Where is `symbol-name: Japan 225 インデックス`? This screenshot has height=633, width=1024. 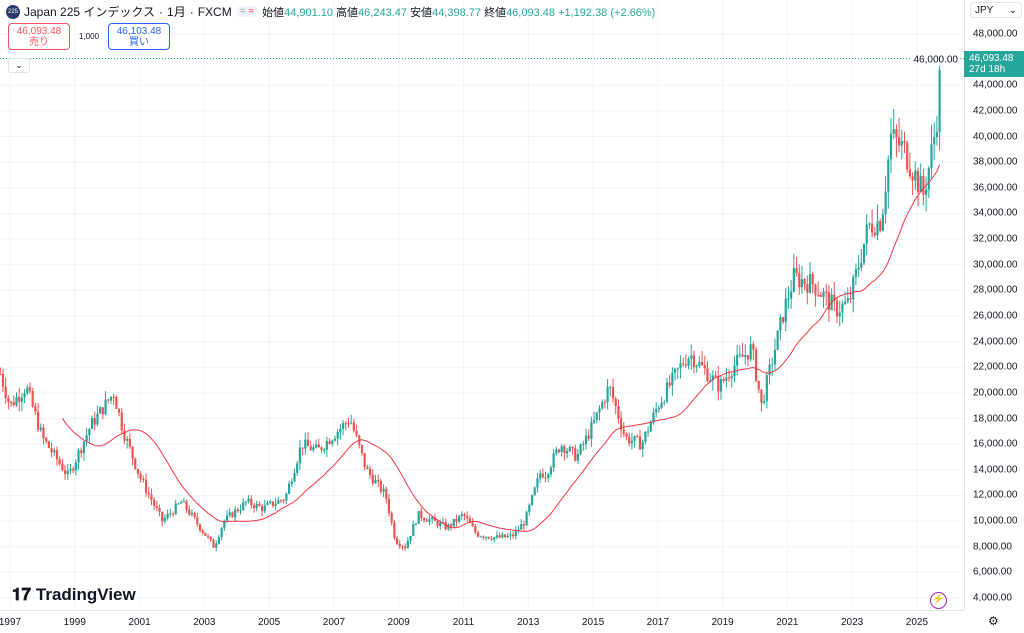 symbol-name: Japan 225 インデックス is located at coordinates (90, 12).